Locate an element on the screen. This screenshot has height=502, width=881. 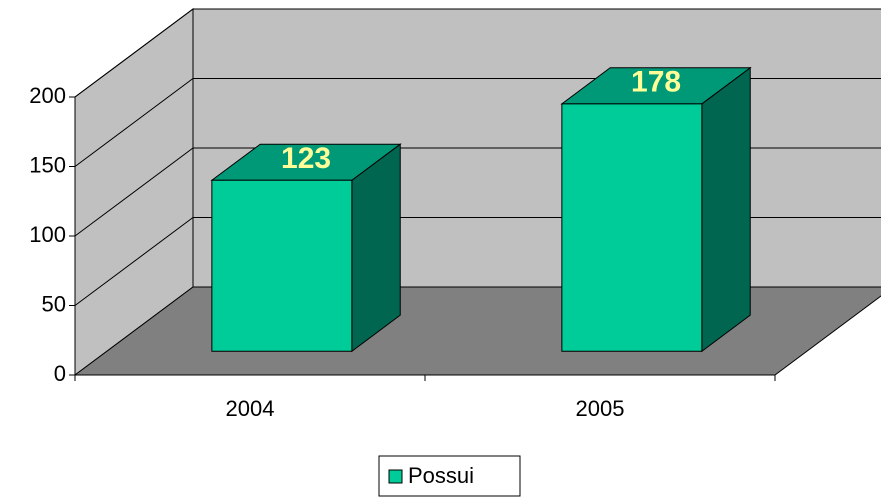
legend: Possui is located at coordinates (449, 476).